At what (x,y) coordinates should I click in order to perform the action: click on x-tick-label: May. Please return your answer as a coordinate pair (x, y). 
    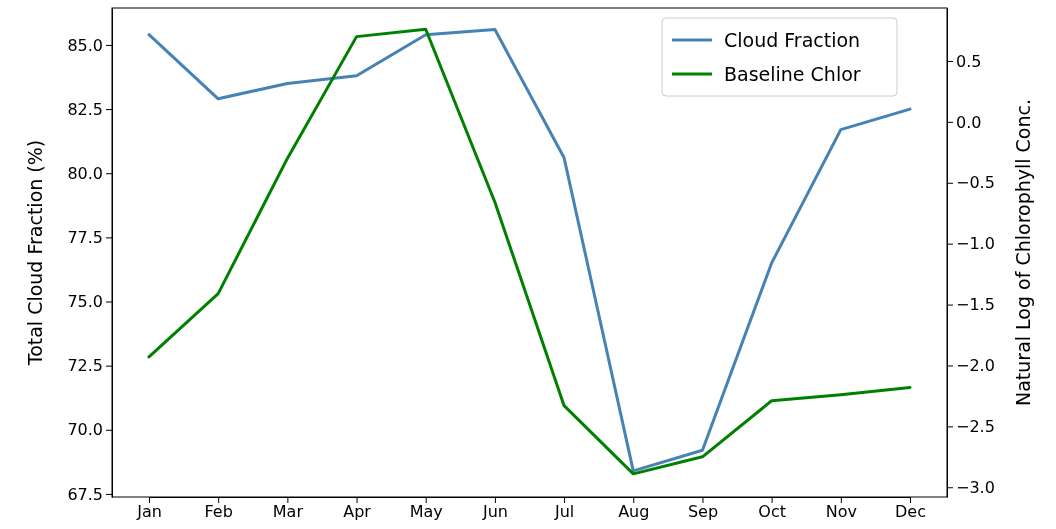
    Looking at the image, I should click on (426, 512).